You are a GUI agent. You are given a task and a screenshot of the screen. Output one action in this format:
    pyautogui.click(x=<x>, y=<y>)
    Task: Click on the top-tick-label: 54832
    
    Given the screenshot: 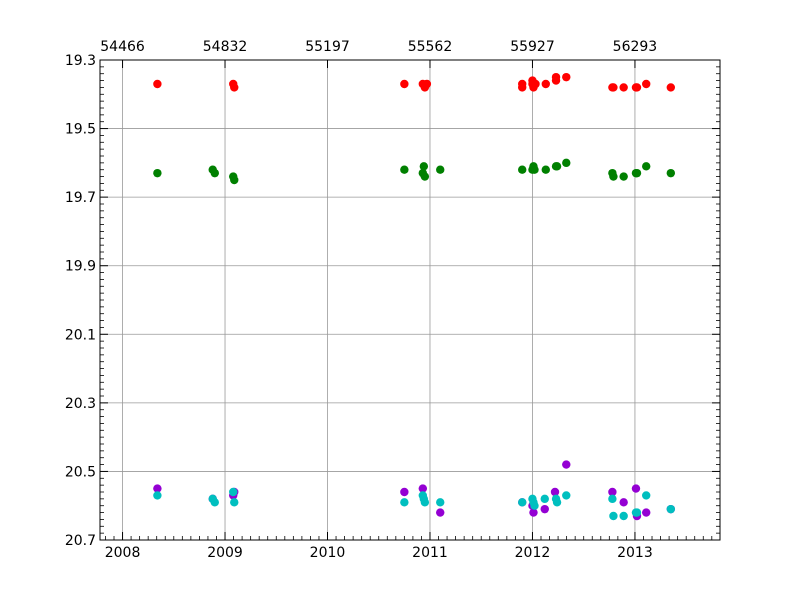 What is the action you would take?
    pyautogui.click(x=225, y=47)
    